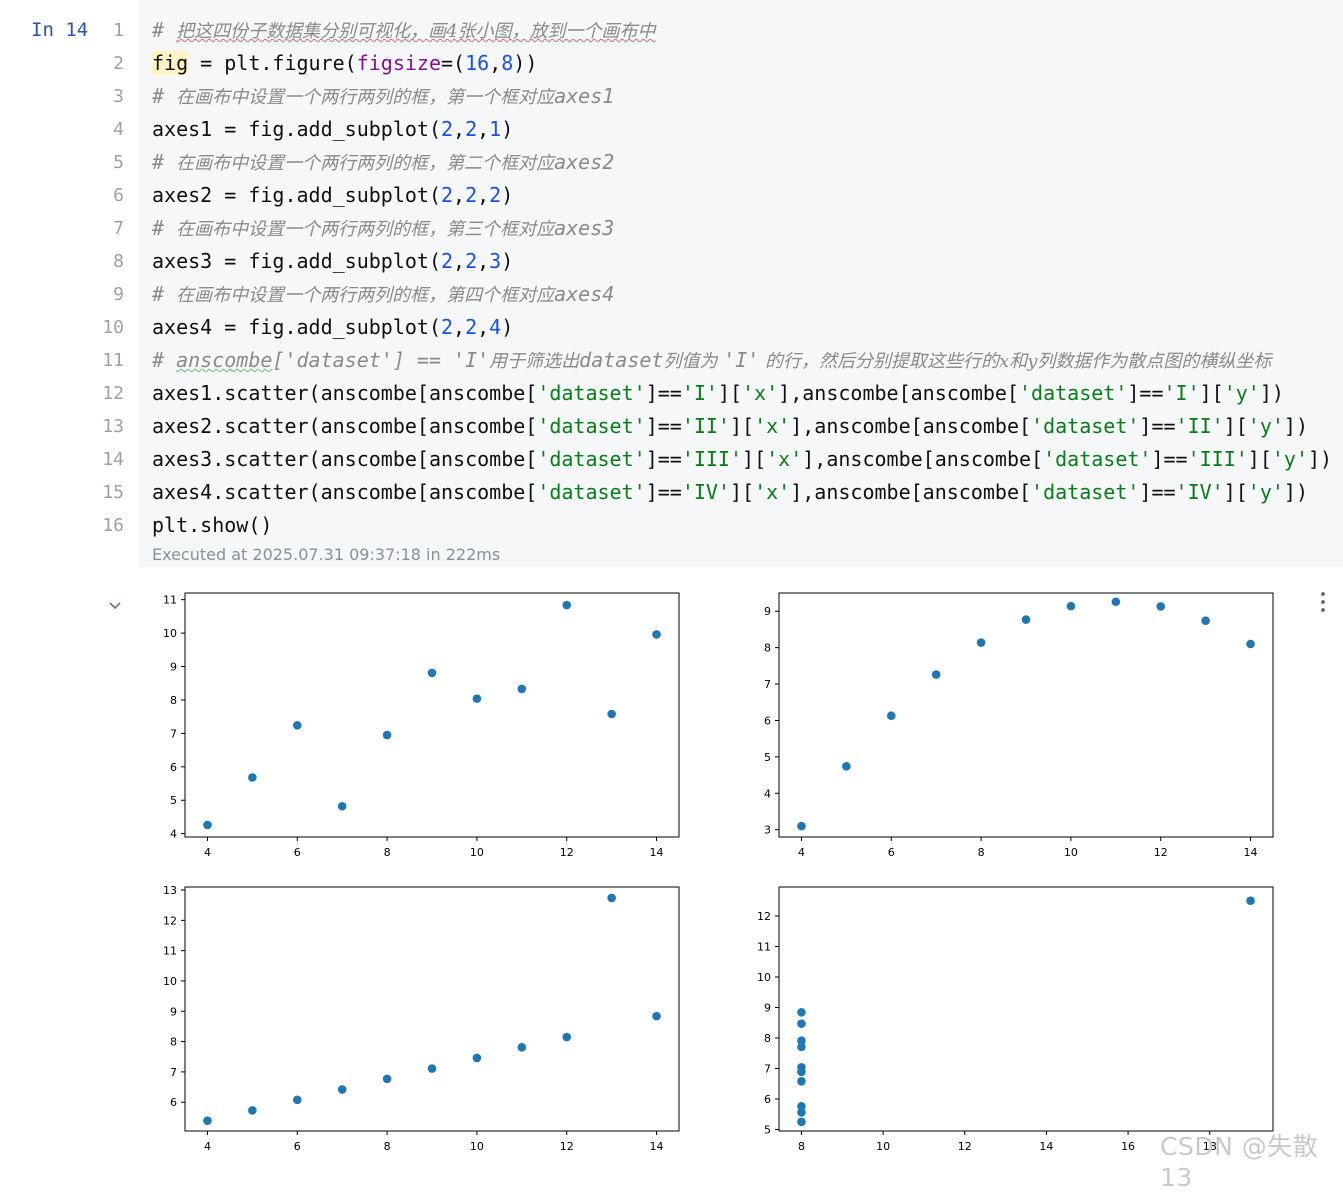 The height and width of the screenshot is (1192, 1343). Describe the element at coordinates (747, 294) in the screenshot. I see `code-line: # 在画布中设置一个两行两列的框，第四个框对应axes4` at that location.